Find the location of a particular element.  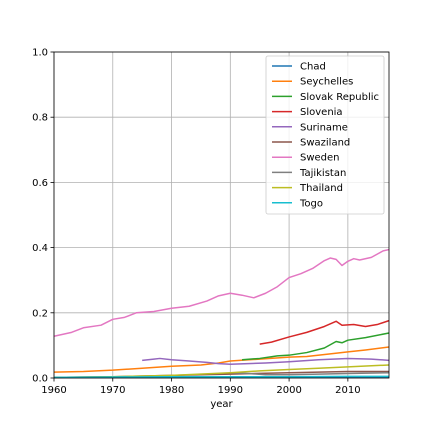

legend-label-chad: Chad is located at coordinates (313, 67).